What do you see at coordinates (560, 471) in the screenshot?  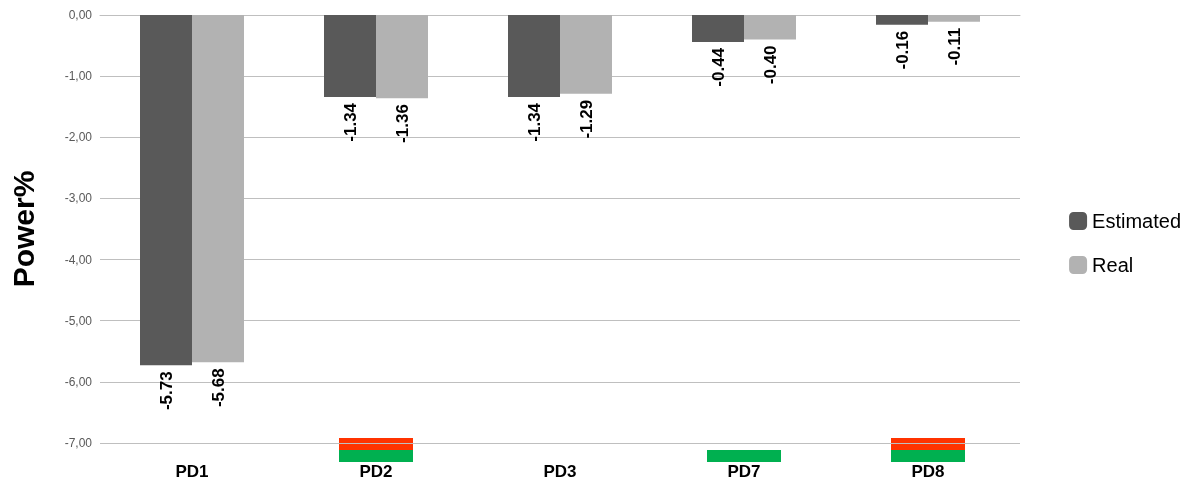 I see `x-tick-label: PD3` at bounding box center [560, 471].